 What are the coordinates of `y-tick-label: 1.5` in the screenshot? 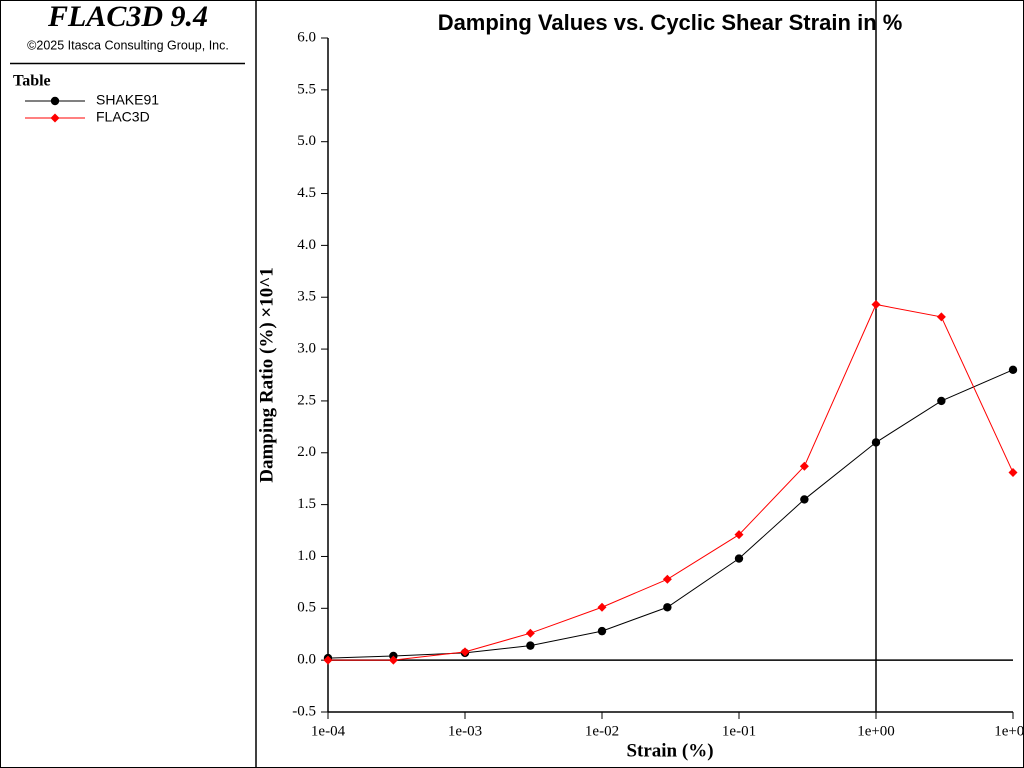 It's located at (306, 504).